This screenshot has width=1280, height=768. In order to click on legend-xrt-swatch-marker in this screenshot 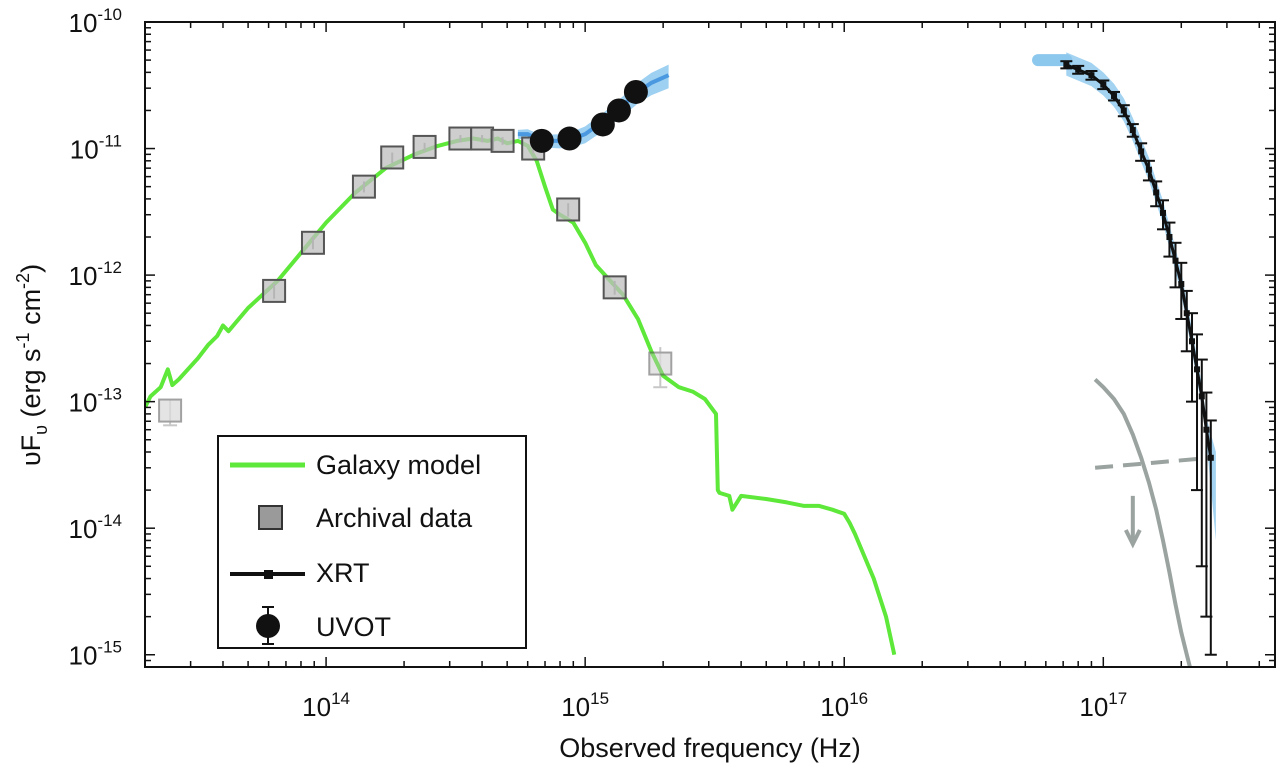, I will do `click(268, 574)`.